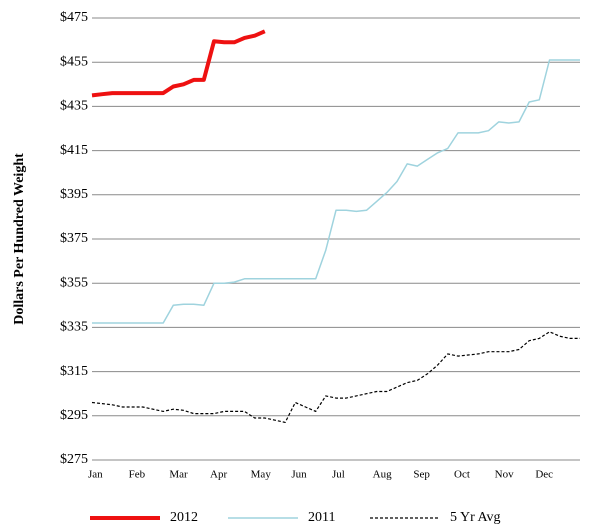 The width and height of the screenshot is (589, 530). Describe the element at coordinates (74, 61) in the screenshot. I see `y-tick-label: $455` at that location.